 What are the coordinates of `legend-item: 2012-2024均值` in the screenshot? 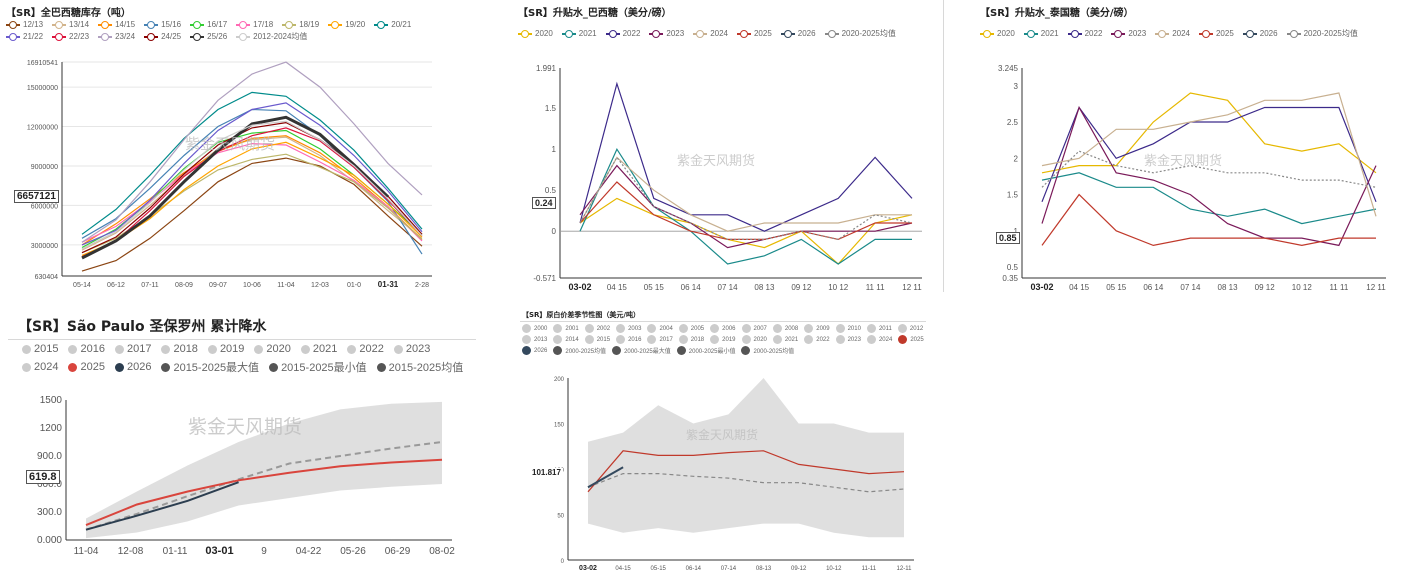 It's located at (271, 36).